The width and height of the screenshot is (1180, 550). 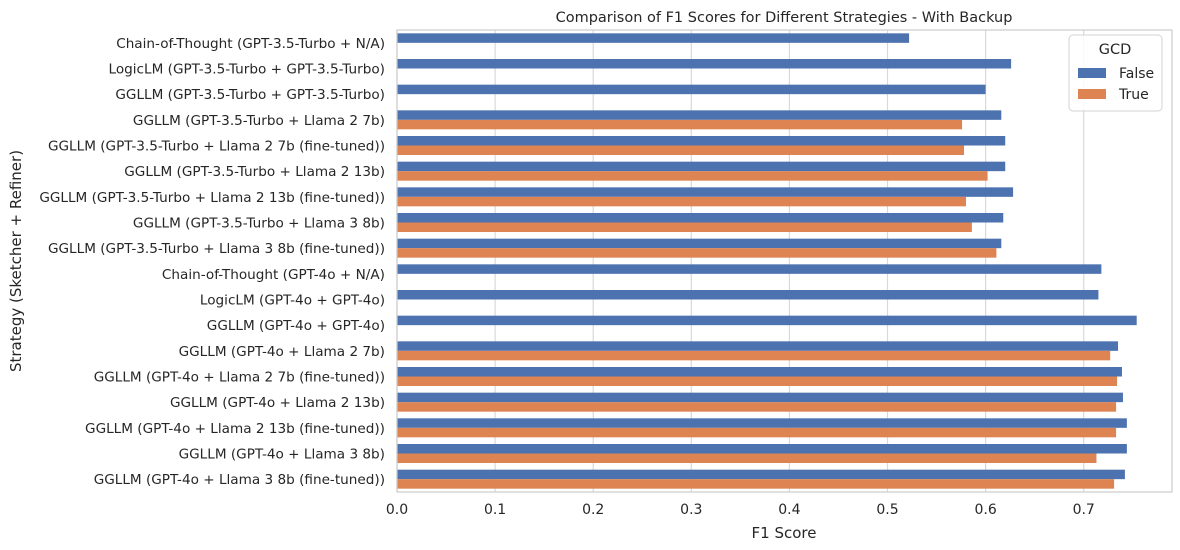 I want to click on x-tick-label: 0.5, so click(x=887, y=510).